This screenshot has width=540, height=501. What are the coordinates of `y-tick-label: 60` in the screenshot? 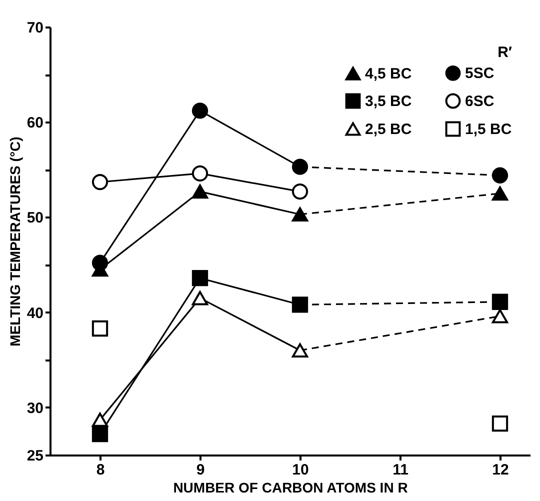 It's located at (35, 123).